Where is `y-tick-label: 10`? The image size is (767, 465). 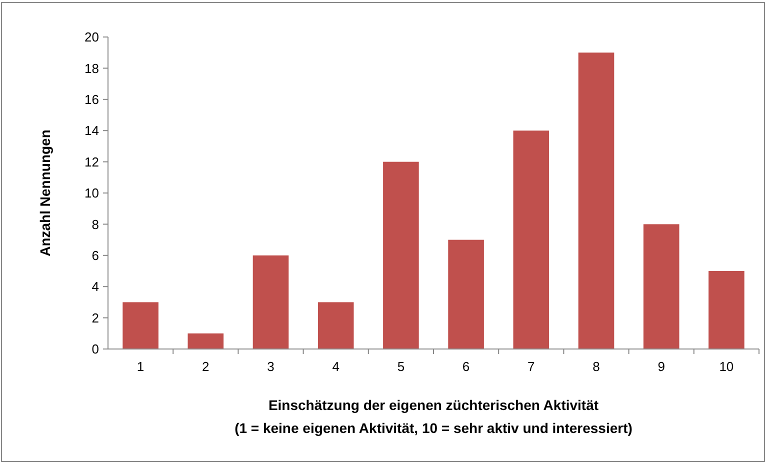
y-tick-label: 10 is located at coordinates (91, 193).